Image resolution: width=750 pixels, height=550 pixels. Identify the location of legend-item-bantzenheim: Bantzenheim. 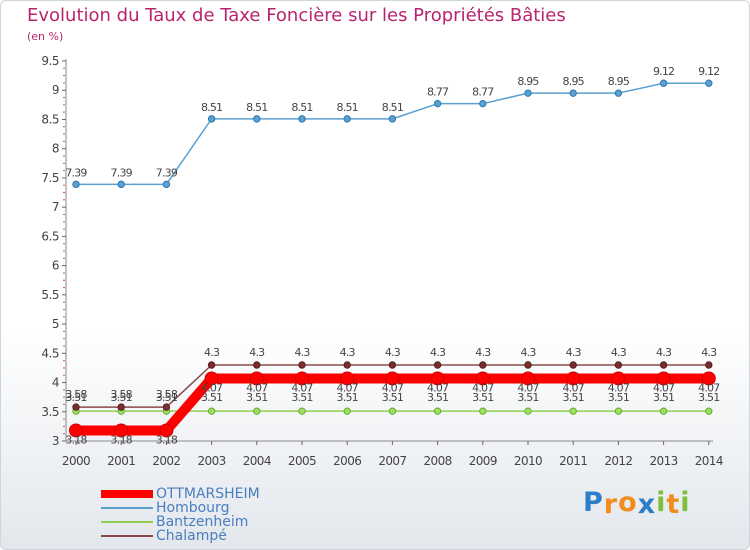
(231, 522).